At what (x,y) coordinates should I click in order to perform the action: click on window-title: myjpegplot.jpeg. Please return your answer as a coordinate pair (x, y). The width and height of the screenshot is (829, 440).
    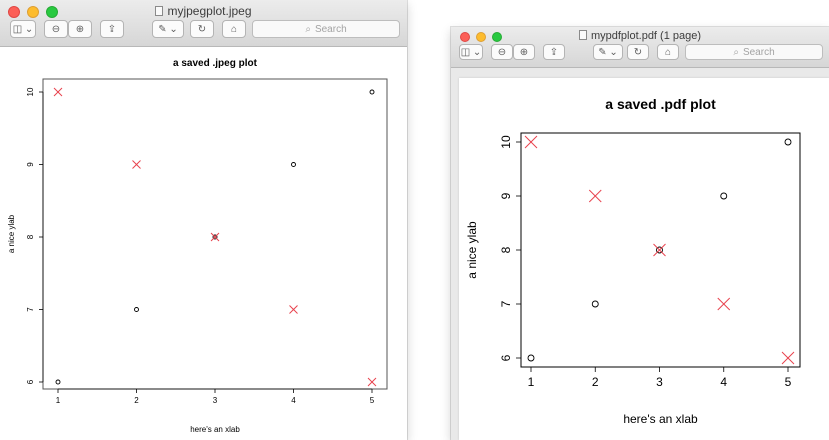
    Looking at the image, I should click on (203, 11).